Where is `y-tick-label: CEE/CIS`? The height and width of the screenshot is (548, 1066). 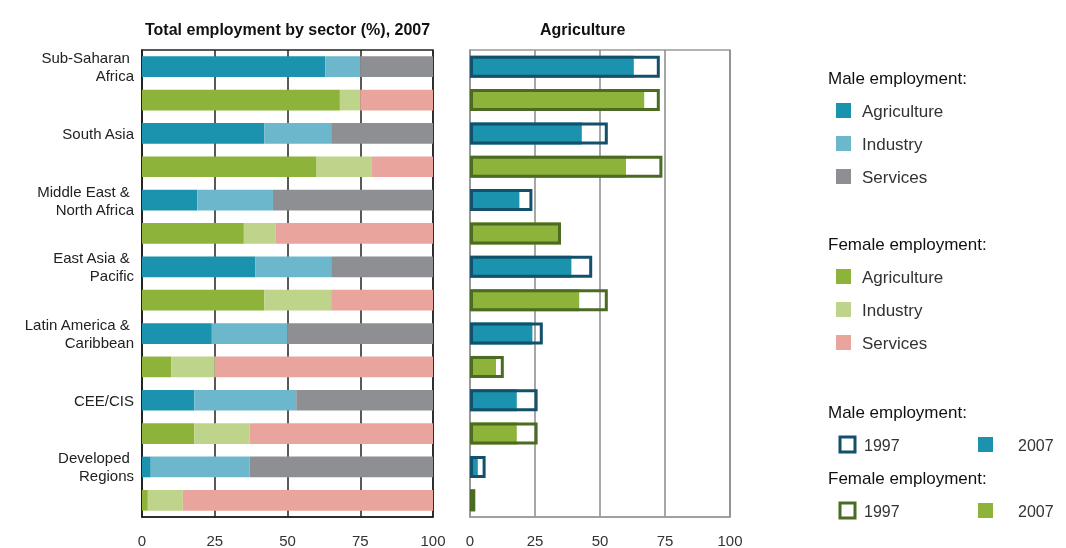
y-tick-label: CEE/CIS is located at coordinates (103, 400).